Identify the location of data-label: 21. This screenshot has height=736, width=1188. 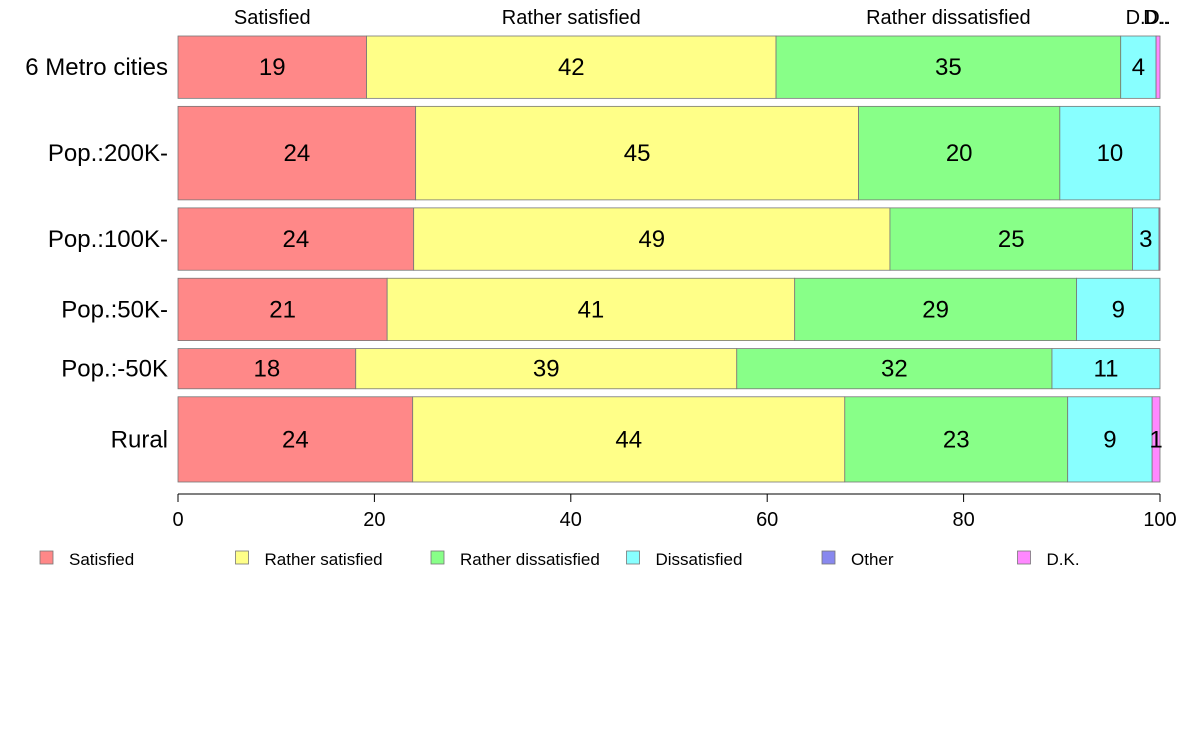
(282, 309).